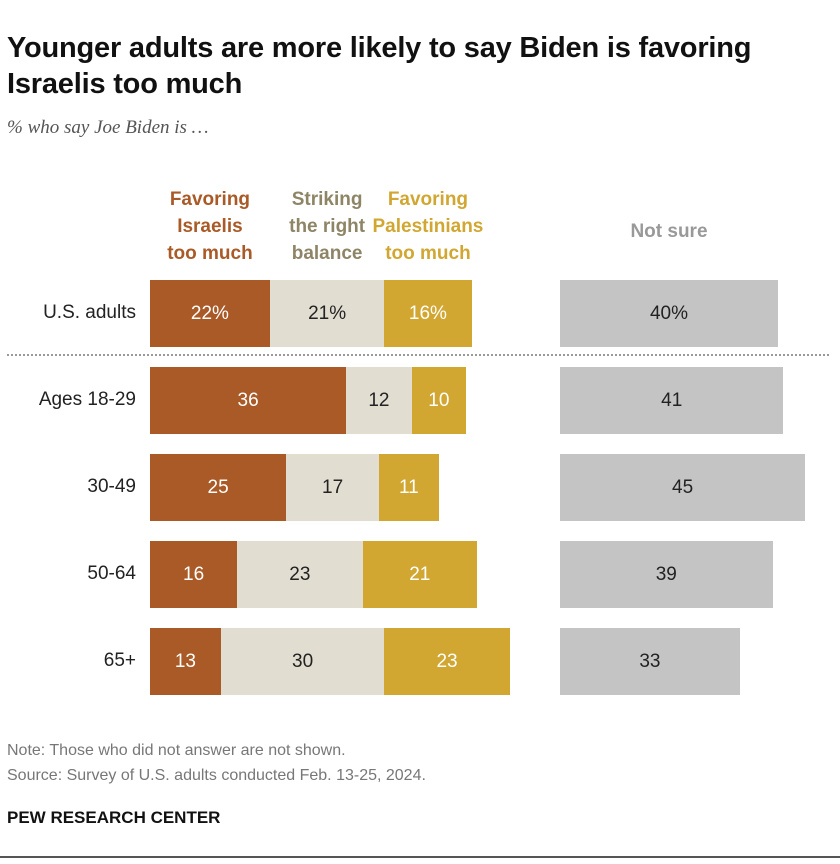 This screenshot has height=864, width=840. What do you see at coordinates (327, 199) in the screenshot?
I see `column-header-line: Striking` at bounding box center [327, 199].